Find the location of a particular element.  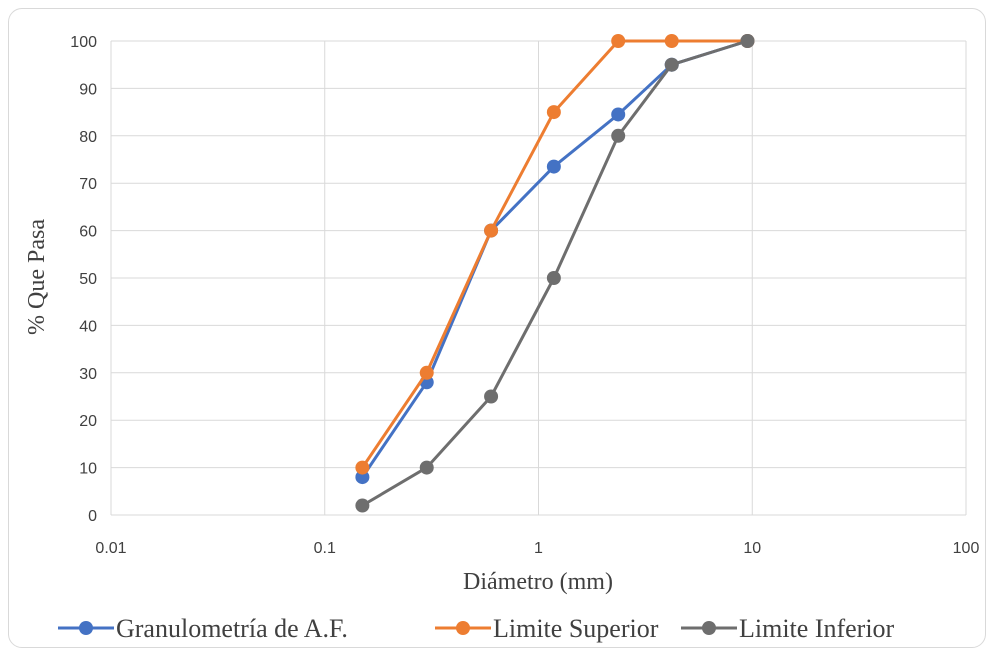

x-tick-label: 0.1 is located at coordinates (325, 548).